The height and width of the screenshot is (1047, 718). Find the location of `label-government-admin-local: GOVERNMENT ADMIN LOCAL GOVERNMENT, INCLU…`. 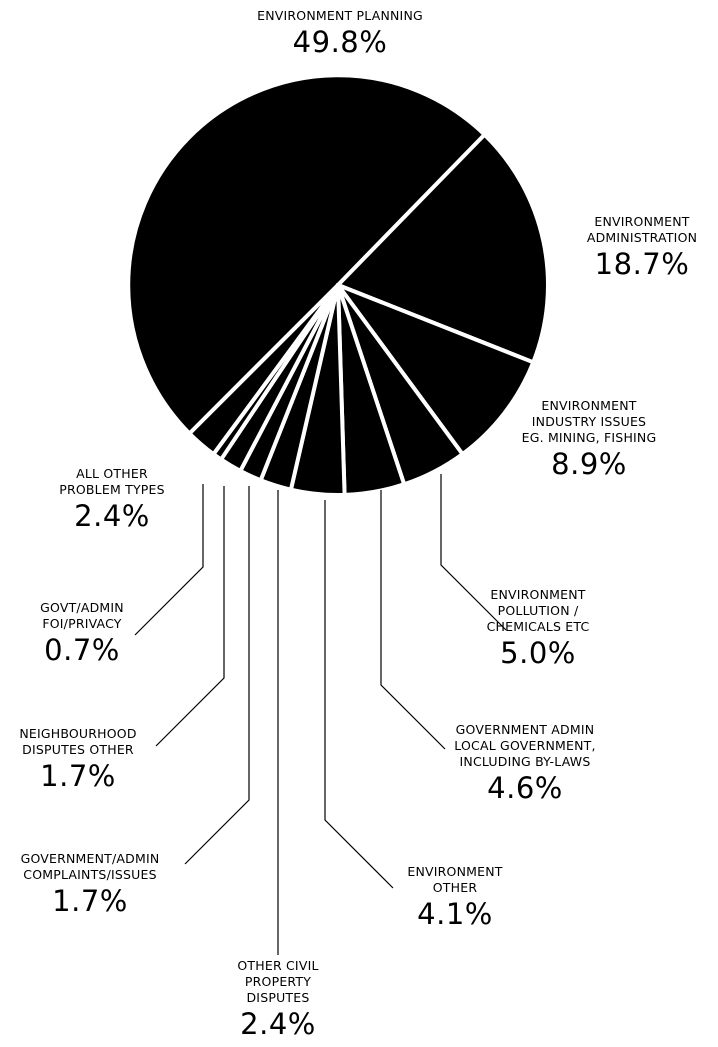

label-government-admin-local: GOVERNMENT ADMIN LOCAL GOVERNMENT, INCLU… is located at coordinates (525, 763).